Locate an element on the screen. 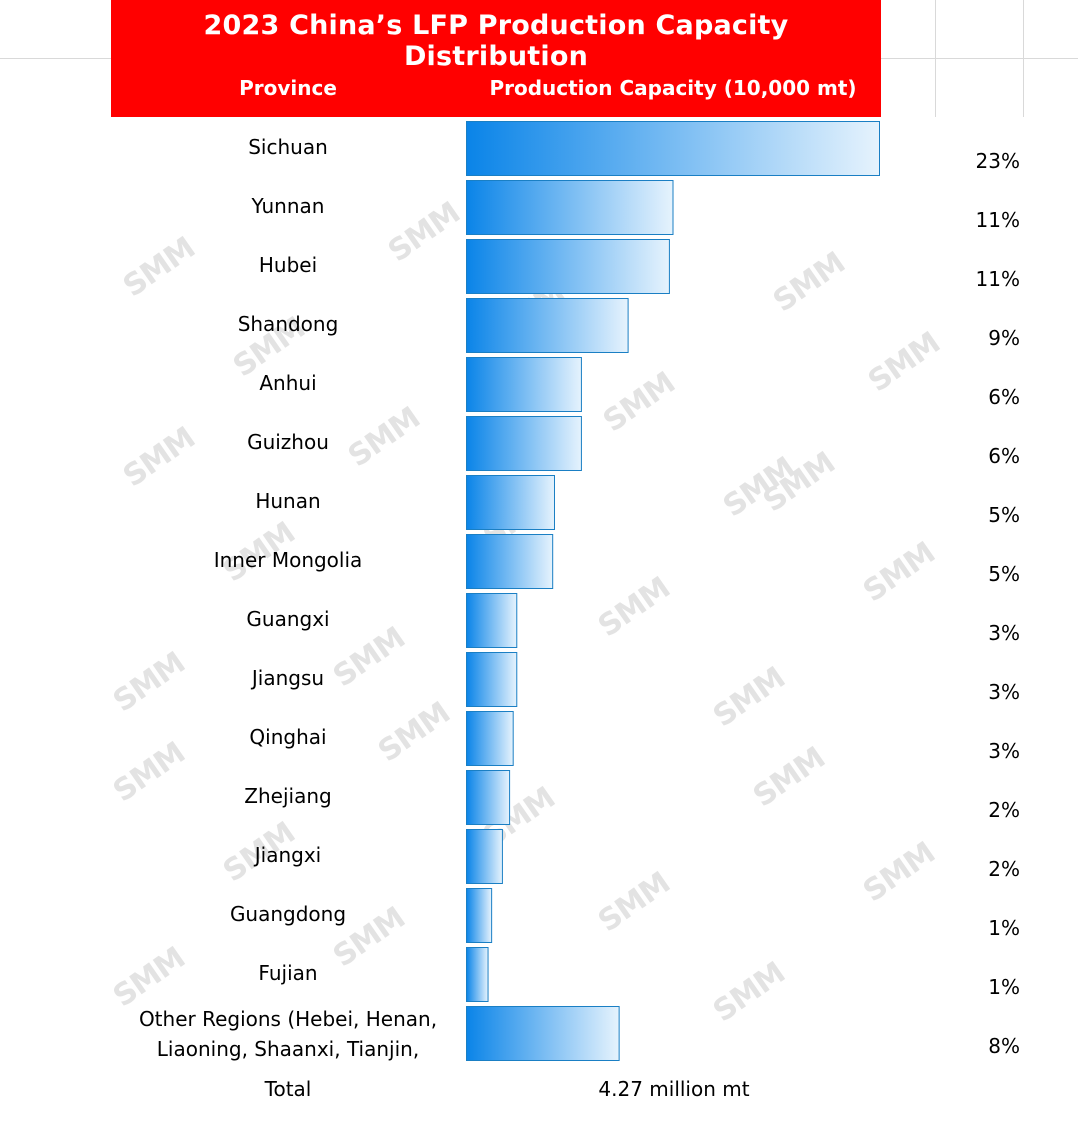 This screenshot has width=1078, height=1122. category-label: Hubei is located at coordinates (288, 265).